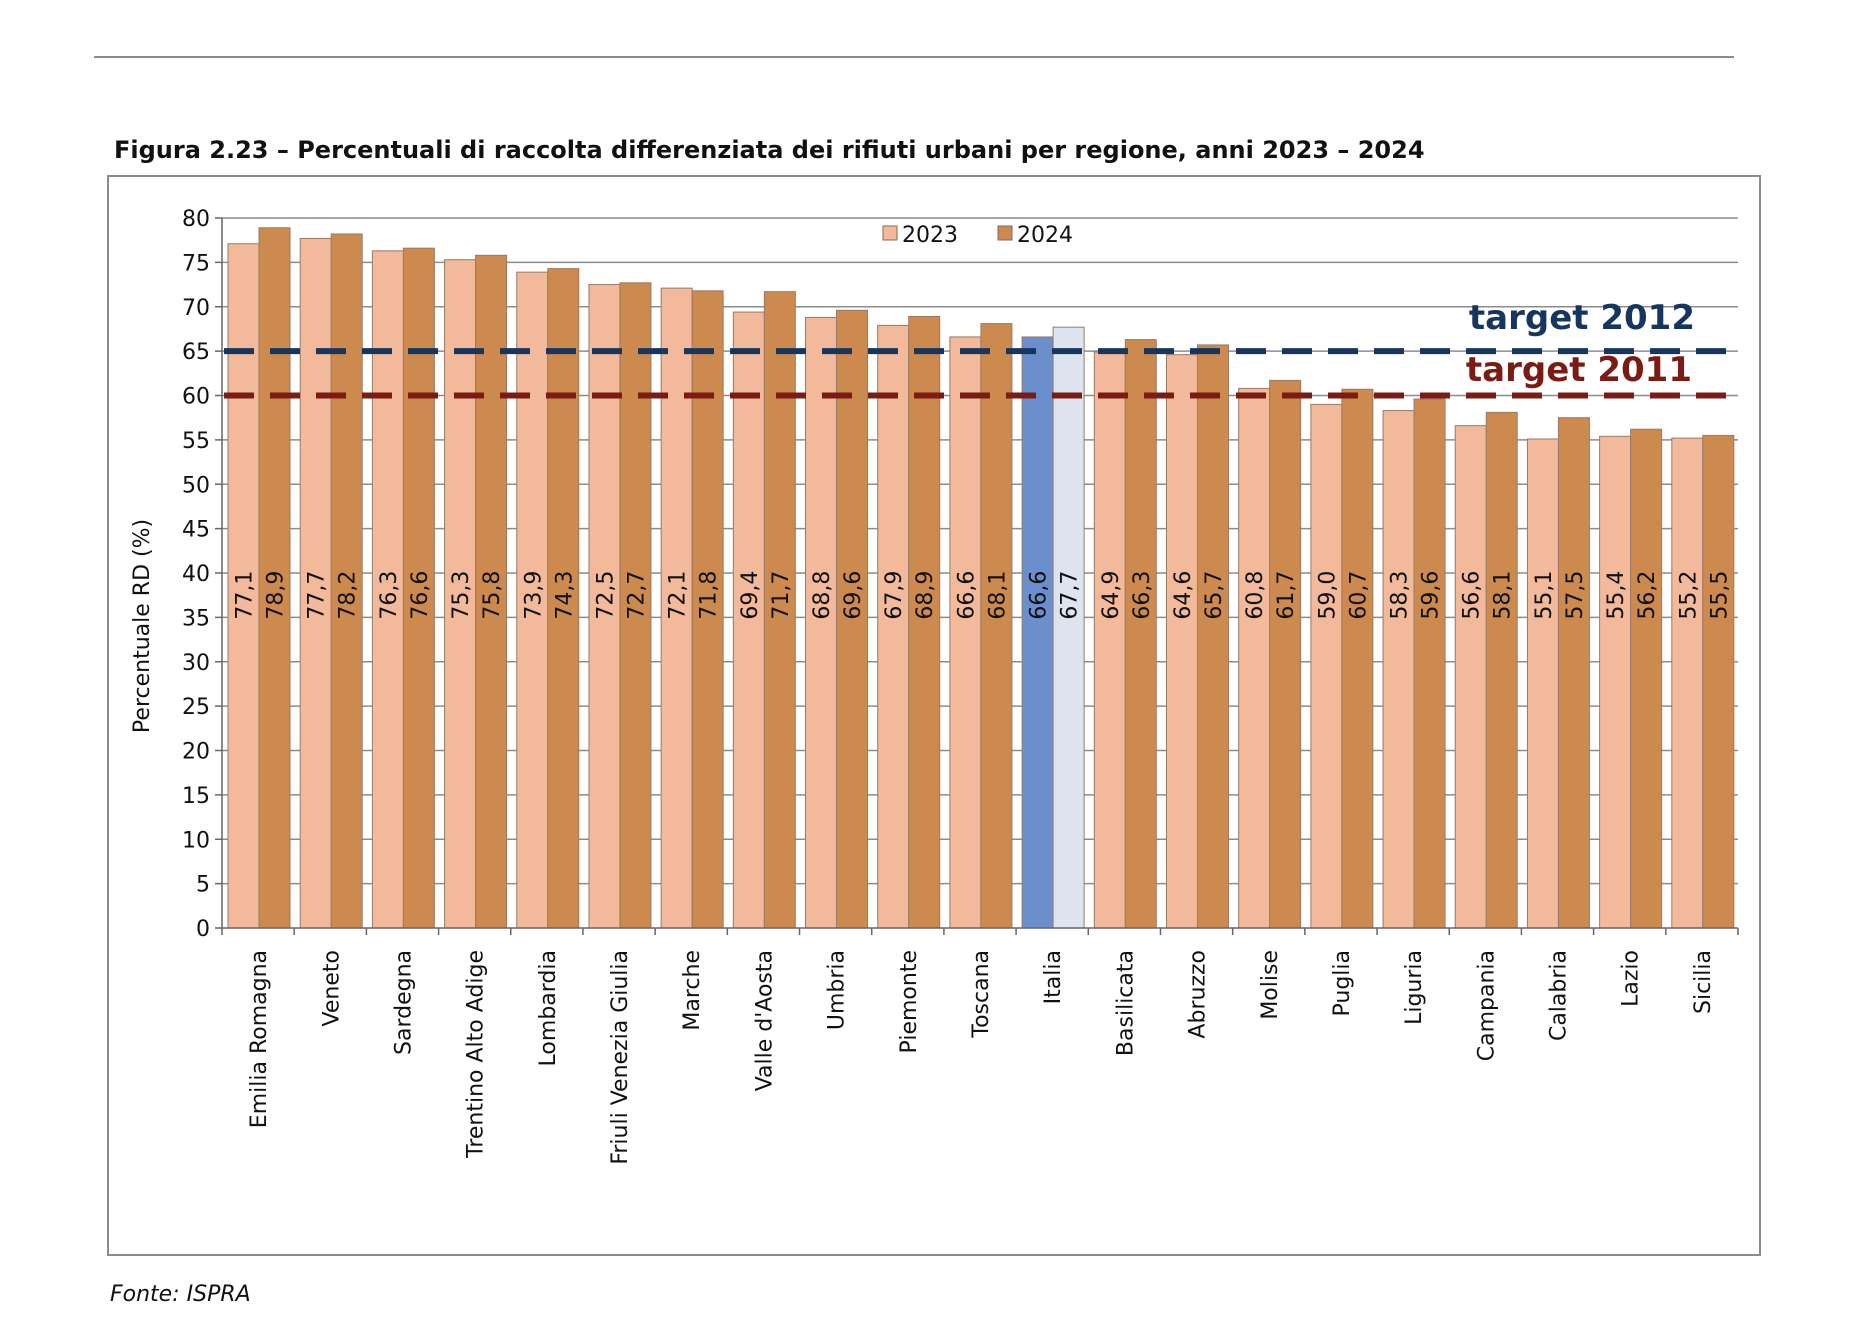 The image size is (1860, 1338). What do you see at coordinates (142, 626) in the screenshot?
I see `y-axis-label: Percentuale RD (%)` at bounding box center [142, 626].